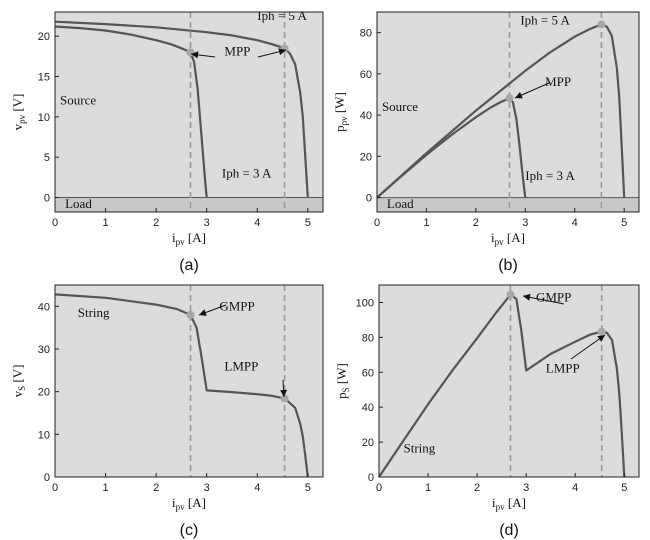 This screenshot has width=650, height=540. What do you see at coordinates (44, 78) in the screenshot?
I see `y-tick-label: 15` at bounding box center [44, 78].